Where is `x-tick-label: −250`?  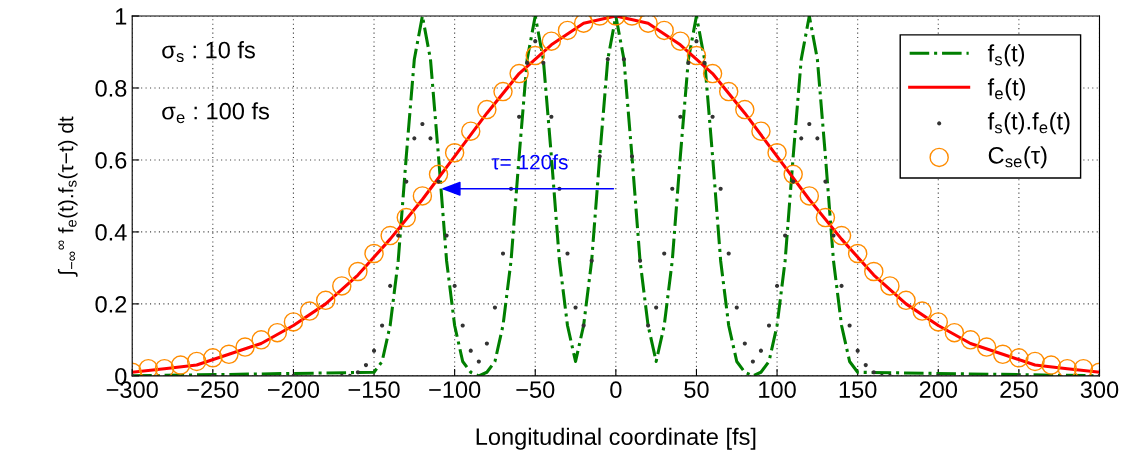
x-tick-label: −250 is located at coordinates (213, 390).